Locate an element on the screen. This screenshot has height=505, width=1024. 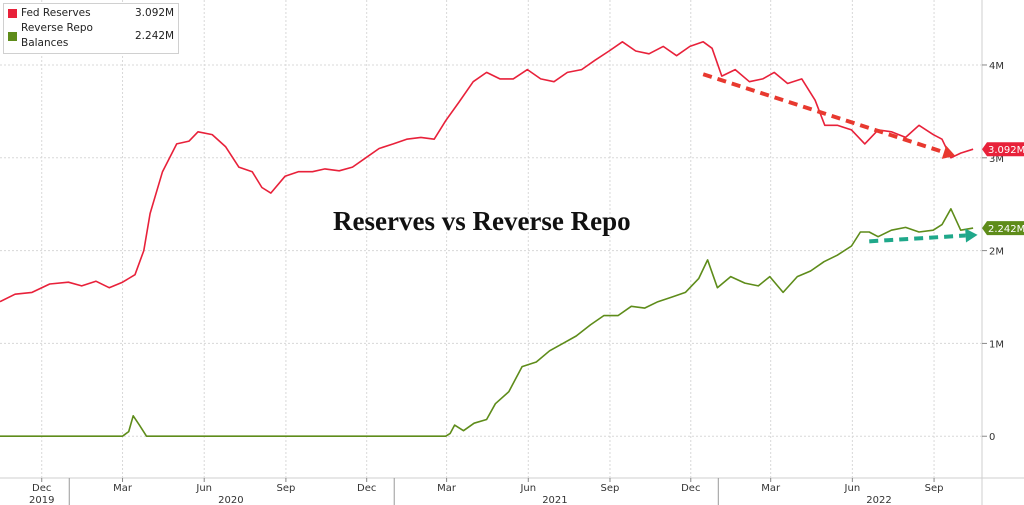
y-axis: 0 1M 2M 3M 4M is located at coordinates (993, 252).